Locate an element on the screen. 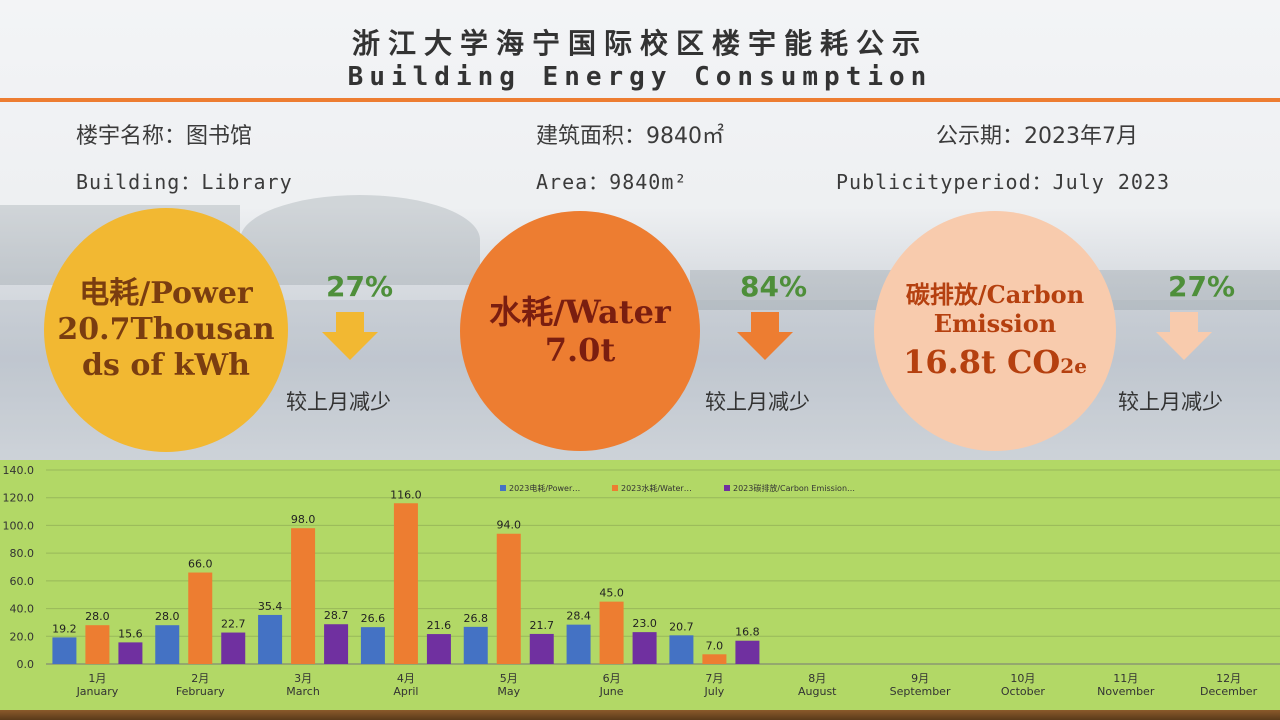 The height and width of the screenshot is (720, 1280). area-en: Area：9840m² is located at coordinates (612, 182).